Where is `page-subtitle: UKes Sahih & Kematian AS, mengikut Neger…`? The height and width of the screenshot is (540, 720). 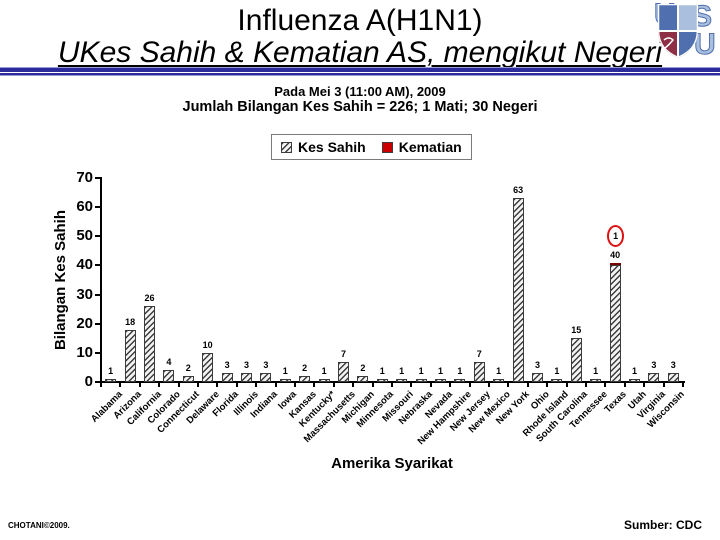 page-subtitle: UKes Sahih & Kematian AS, mengikut Neger… is located at coordinates (360, 52).